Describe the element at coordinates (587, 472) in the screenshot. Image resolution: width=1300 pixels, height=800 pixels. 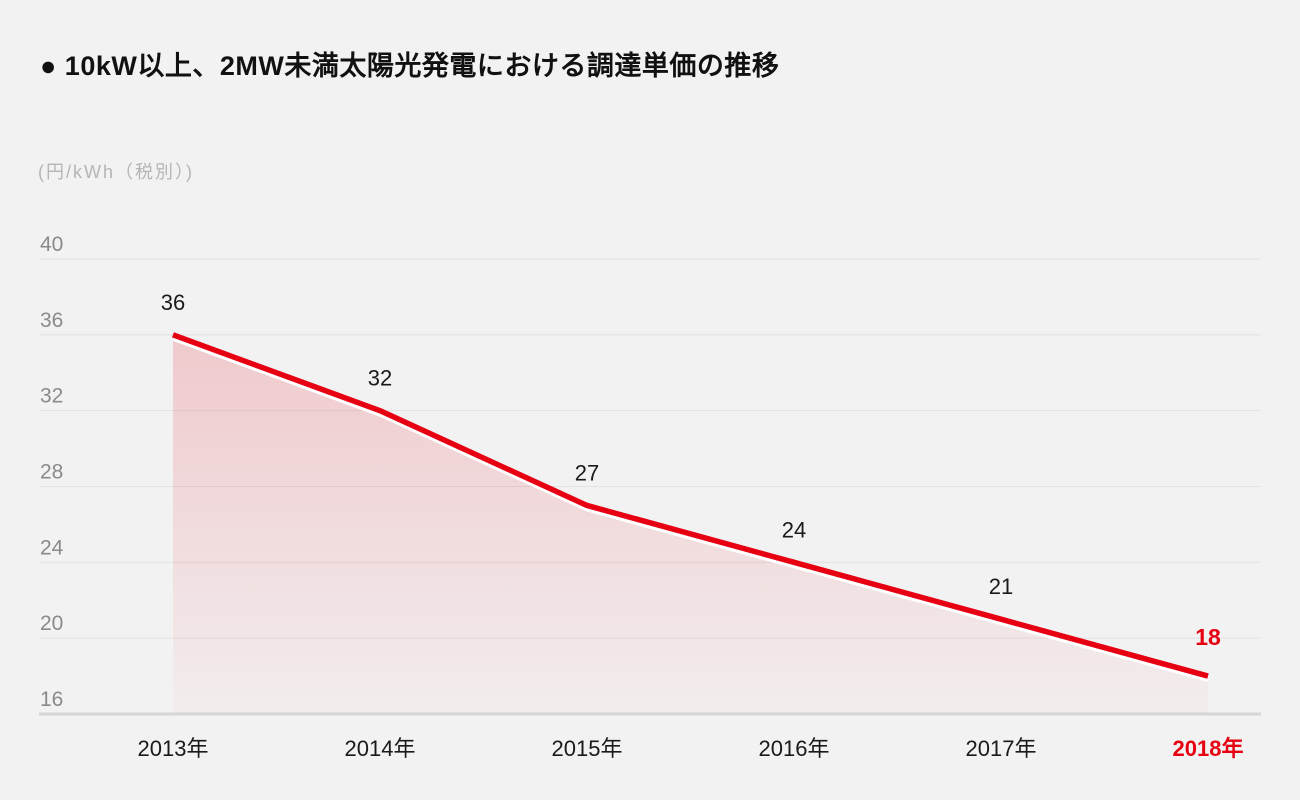
I see `value-label: 27` at that location.